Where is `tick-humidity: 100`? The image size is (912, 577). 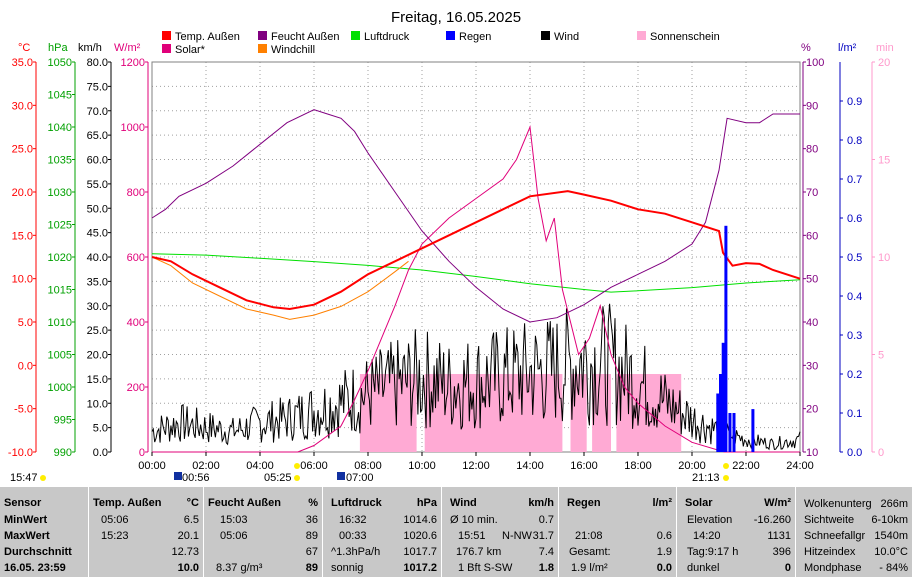 tick-humidity: 100 is located at coordinates (815, 63).